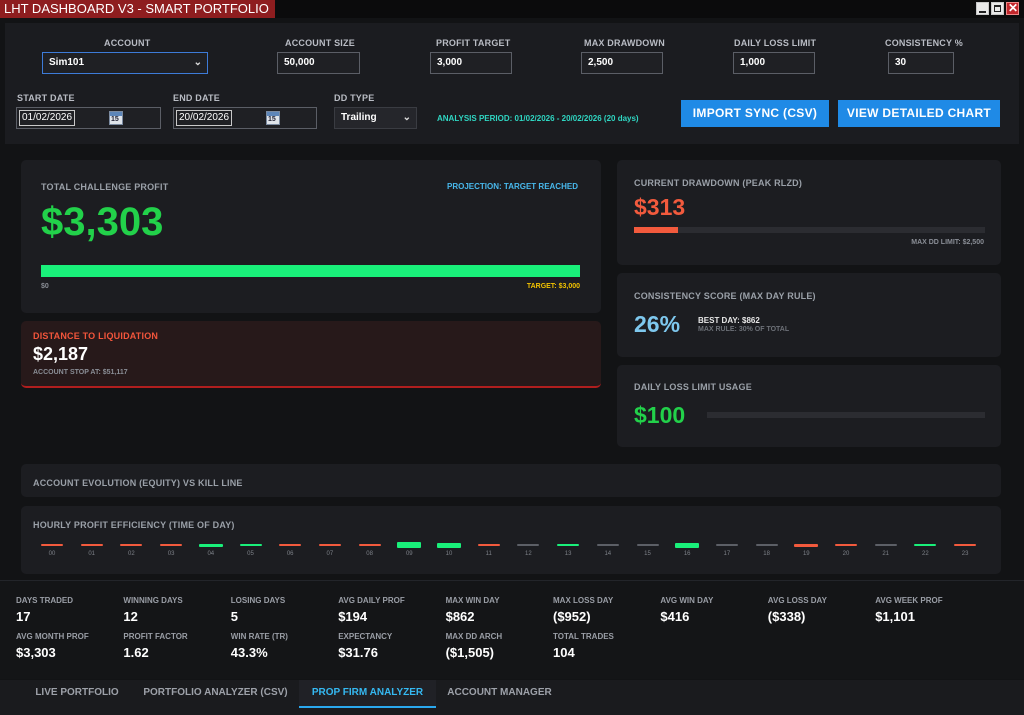 This screenshot has height=715, width=1024. Describe the element at coordinates (809, 230) in the screenshot. I see `drawdown-track` at that location.